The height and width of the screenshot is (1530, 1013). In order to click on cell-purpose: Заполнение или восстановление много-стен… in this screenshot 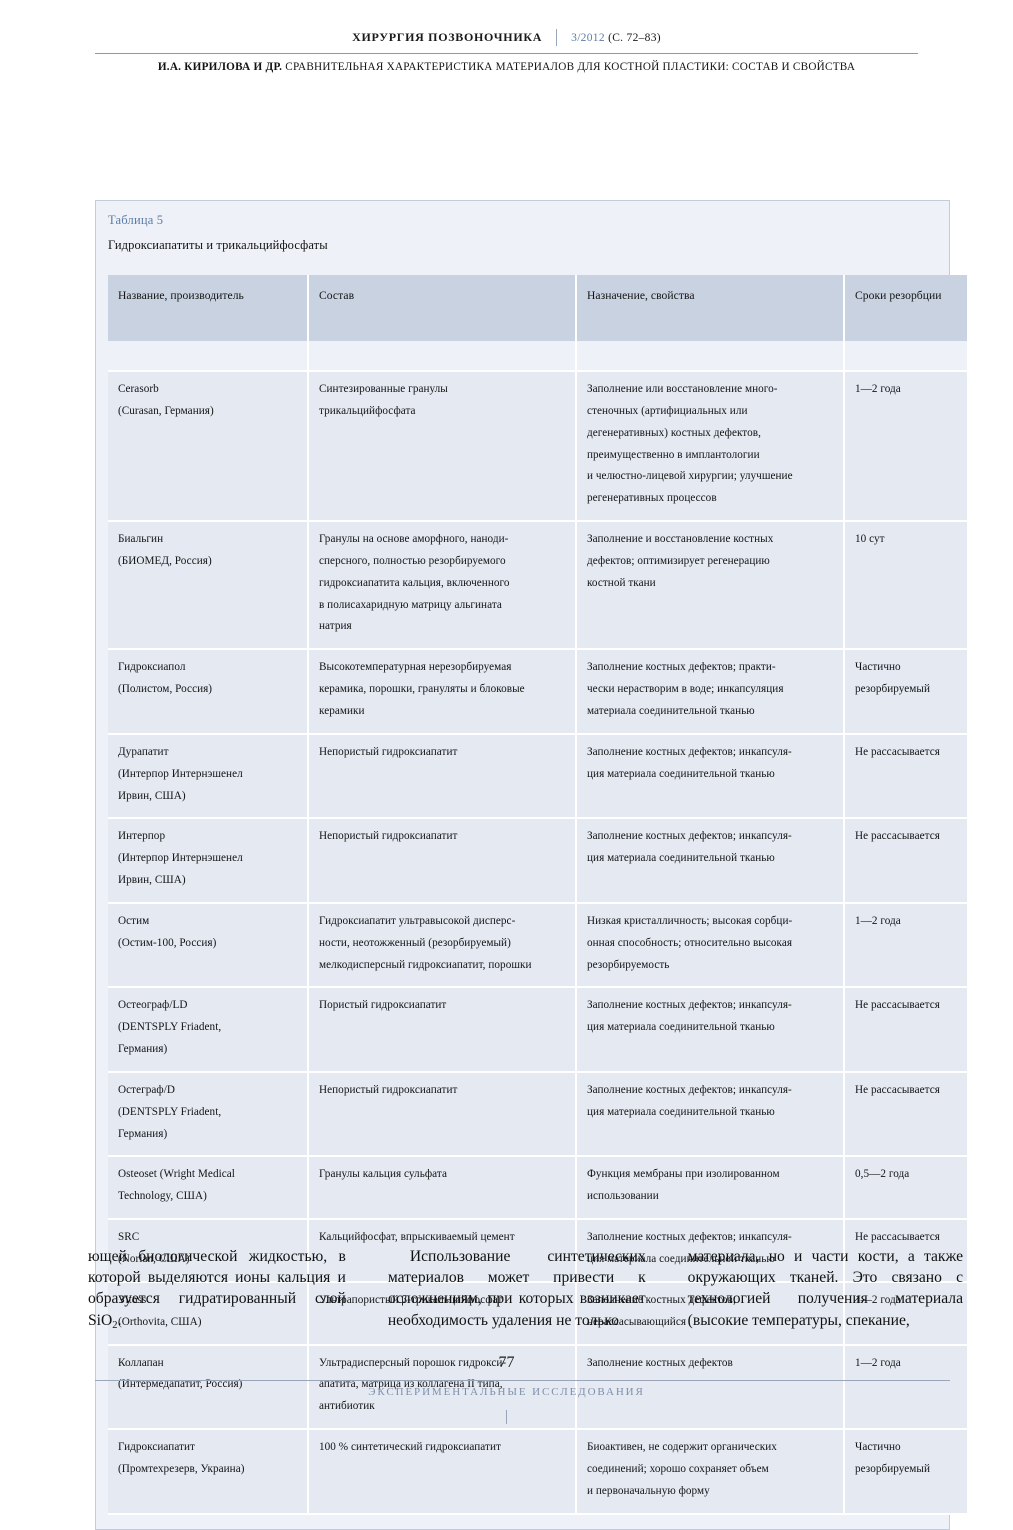, I will do `click(710, 447)`.